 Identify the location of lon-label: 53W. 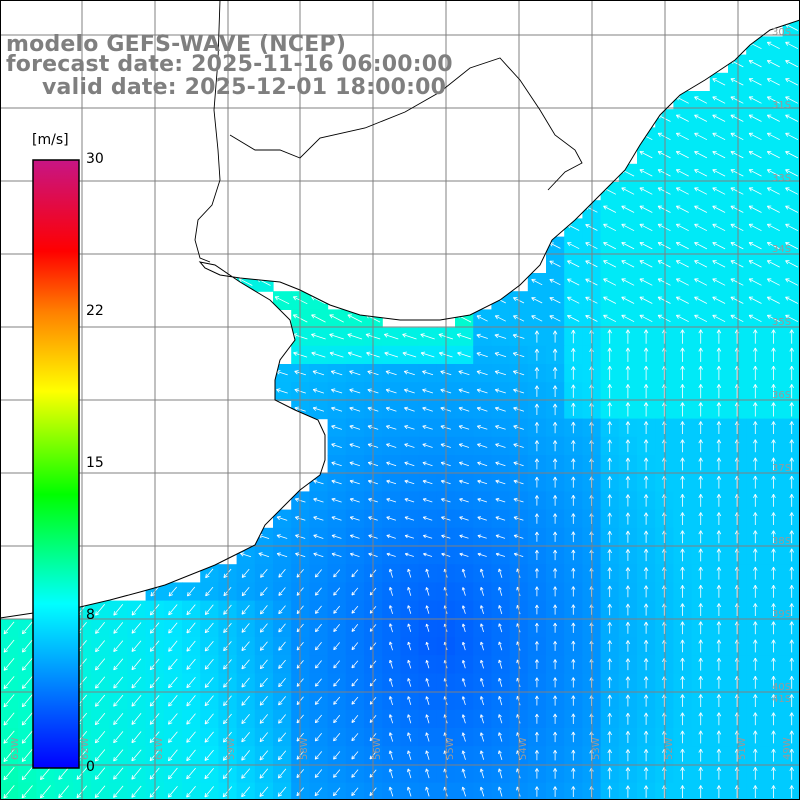
(596, 748).